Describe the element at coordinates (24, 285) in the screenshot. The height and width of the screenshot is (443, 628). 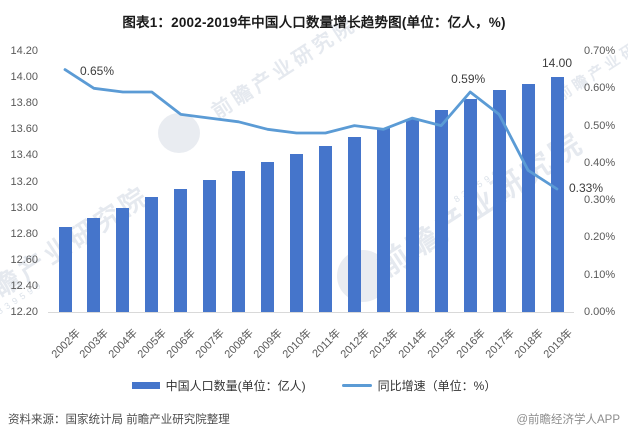
I see `left-axis-tick: 12.40` at that location.